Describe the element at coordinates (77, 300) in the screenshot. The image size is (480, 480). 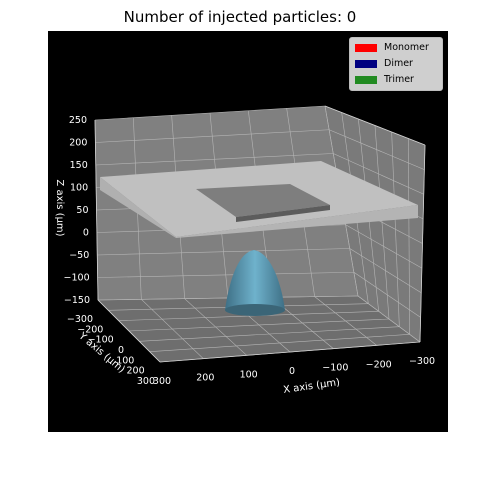
I see `z-tick-label: −150` at that location.